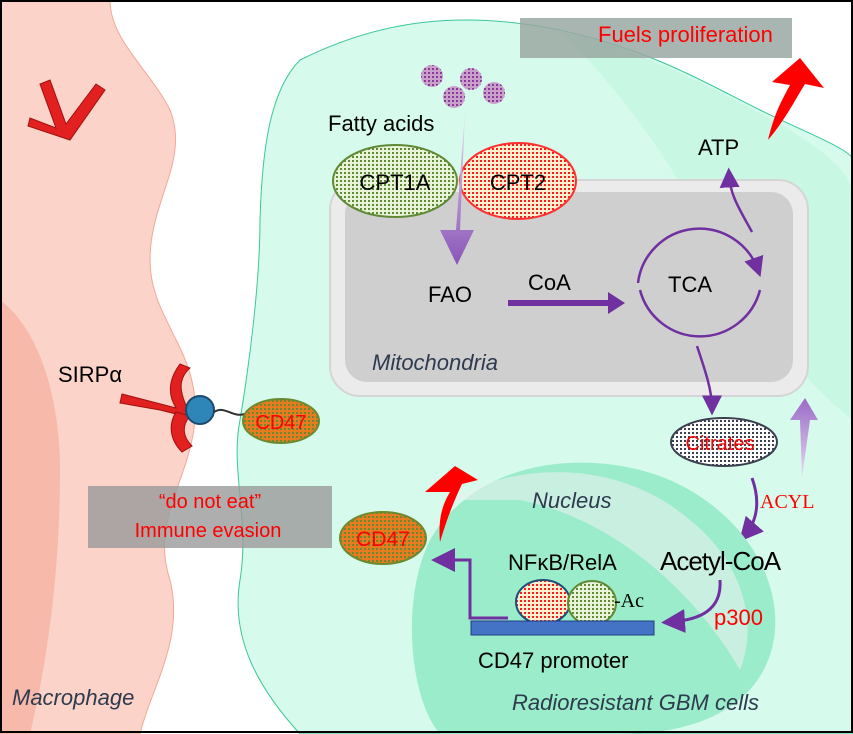 Image resolution: width=853 pixels, height=734 pixels. Describe the element at coordinates (796, 99) in the screenshot. I see `proliferation-arrow` at that location.